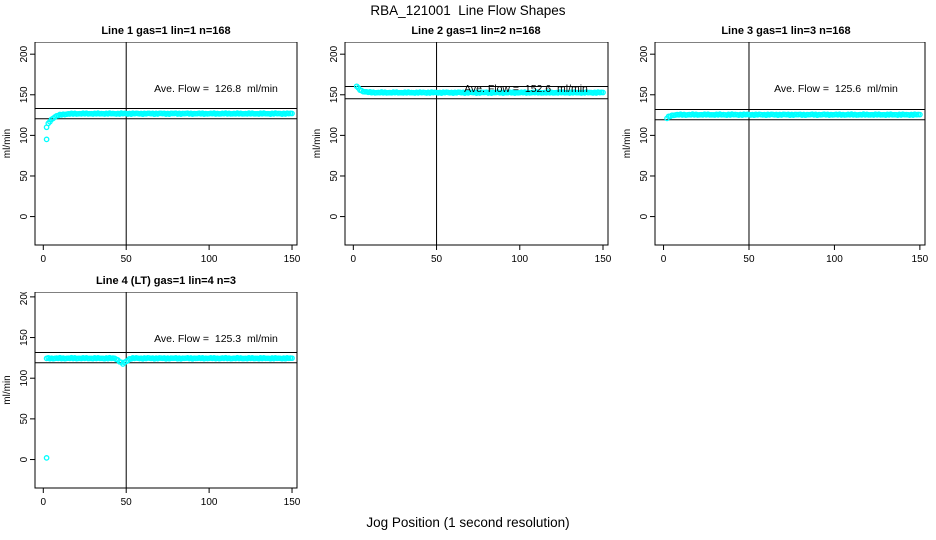  I want to click on page-title: RBA_121001 Line Flow Shapes, so click(468, 10).